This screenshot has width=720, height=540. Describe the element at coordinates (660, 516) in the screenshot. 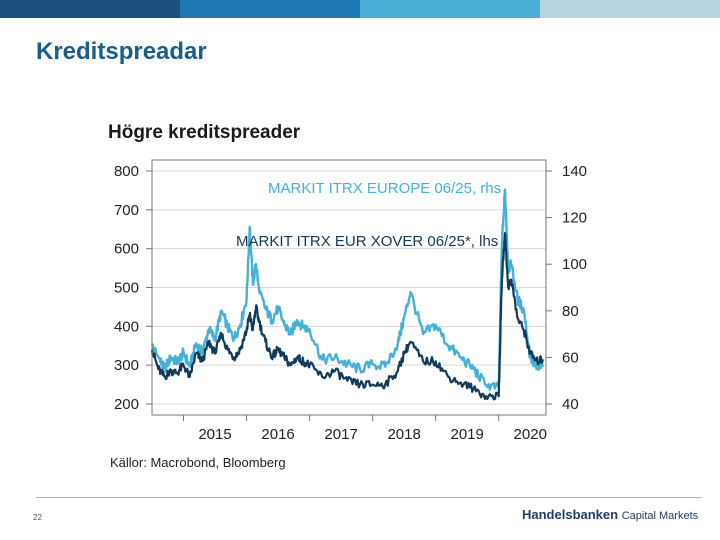

I see `logo-sub: Capital Markets` at that location.